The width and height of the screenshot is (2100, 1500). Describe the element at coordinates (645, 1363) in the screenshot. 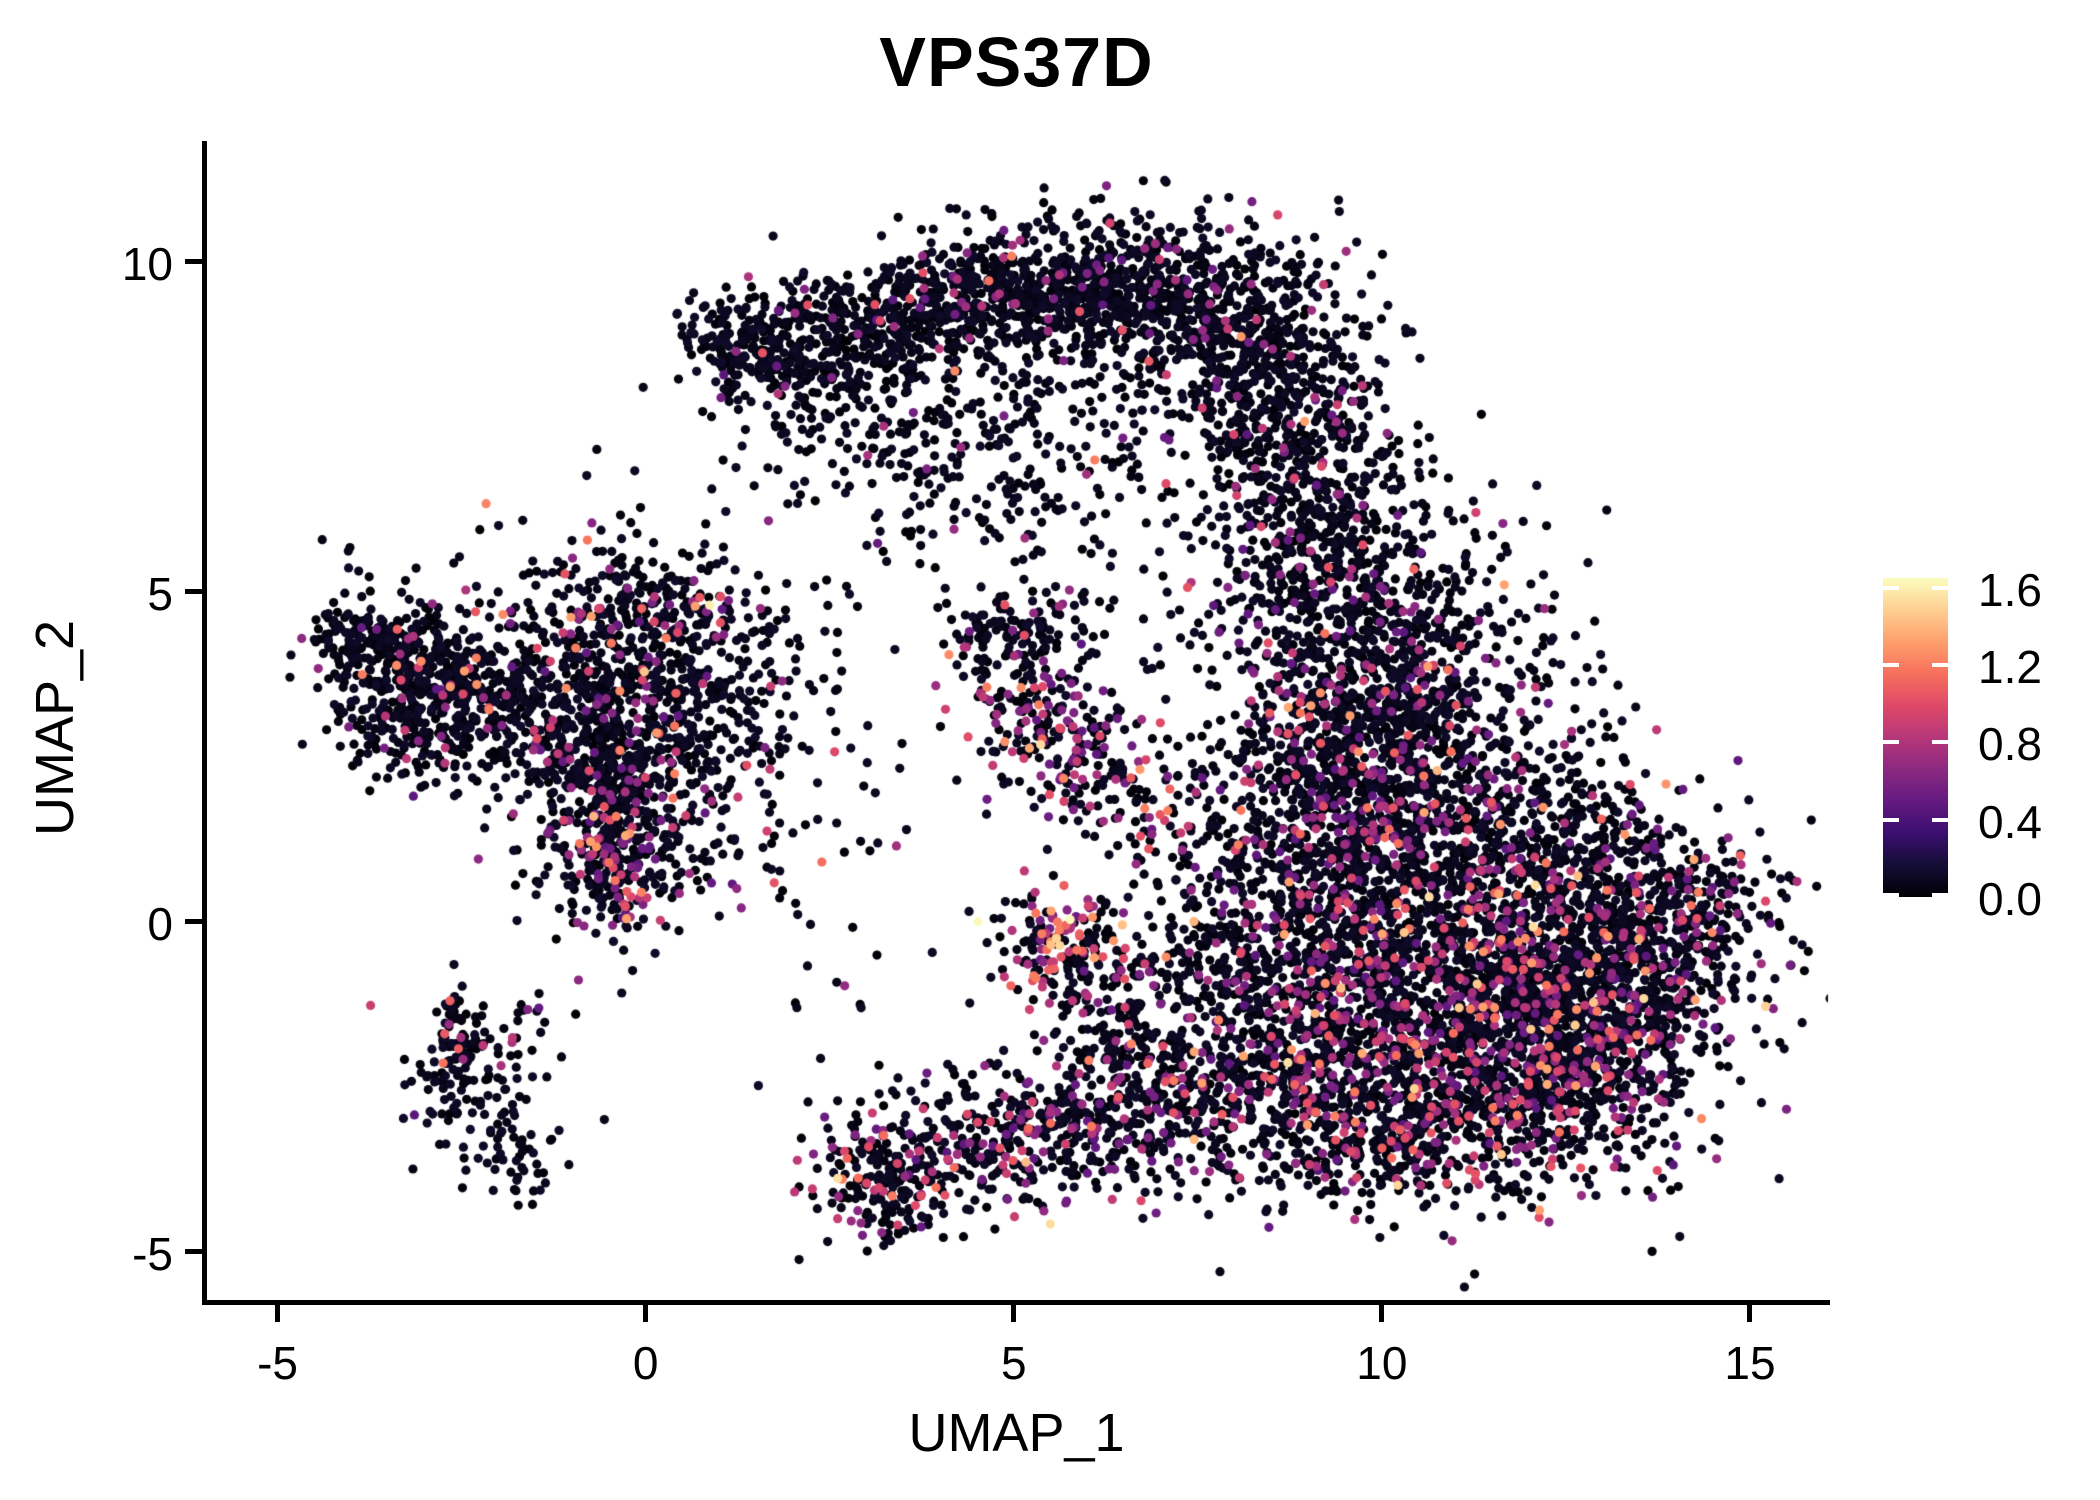

I see `x-tick-label: 0` at that location.